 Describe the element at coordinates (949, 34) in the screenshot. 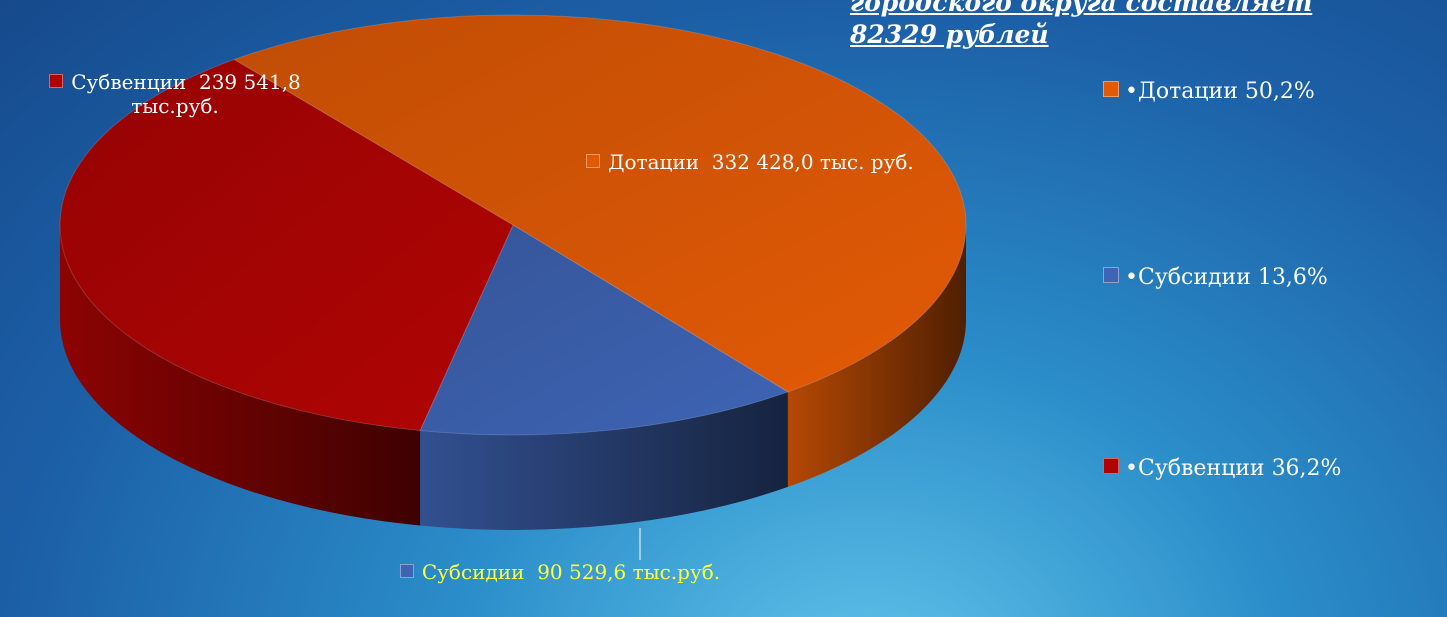

I see `title-line: 82329 рублей` at that location.